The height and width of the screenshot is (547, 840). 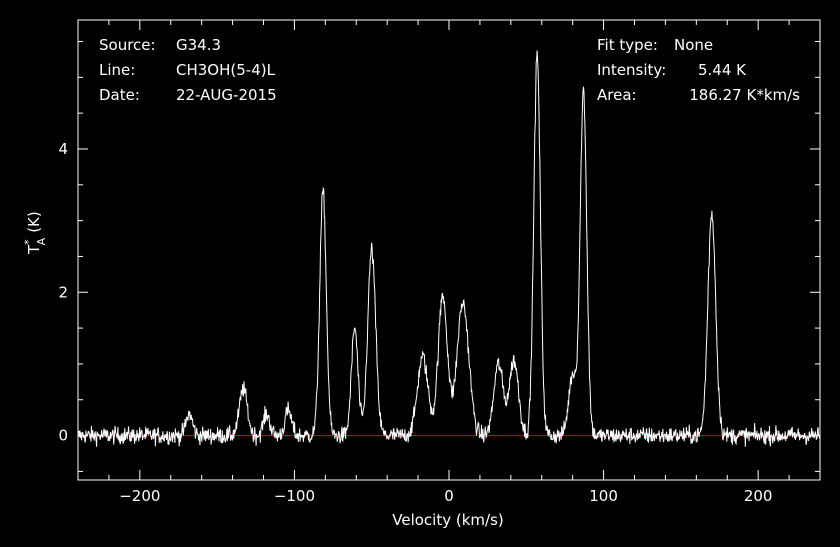 I want to click on y-axis-label-main: T, so click(x=34, y=249).